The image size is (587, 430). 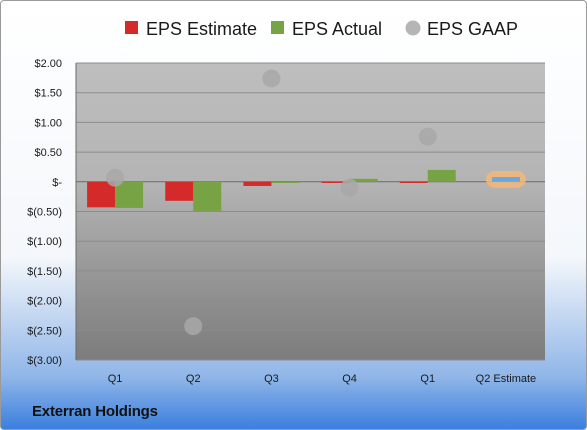 I want to click on bars, so click(x=306, y=190).